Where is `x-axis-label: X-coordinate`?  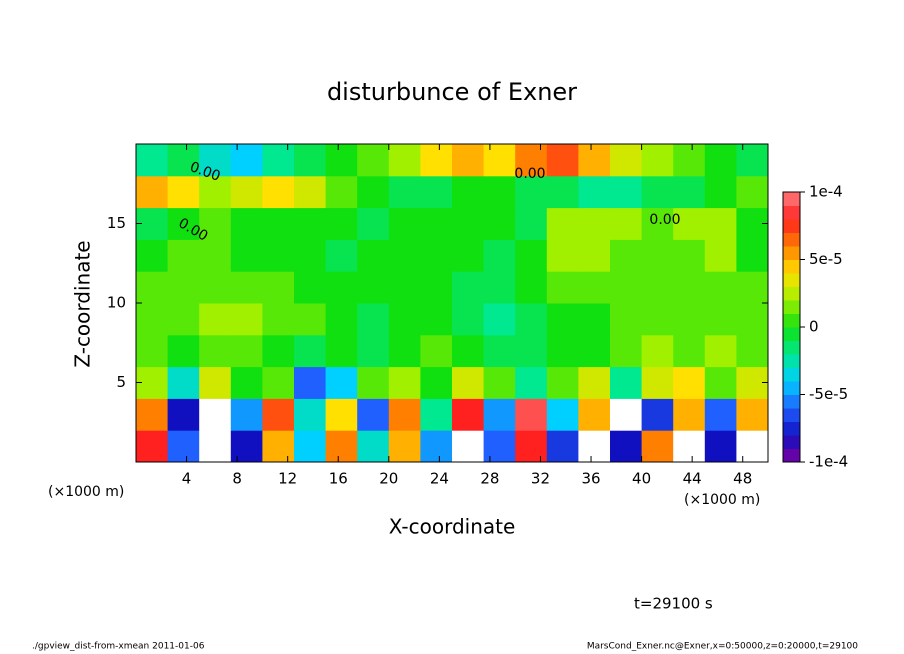
x-axis-label: X-coordinate is located at coordinates (452, 527).